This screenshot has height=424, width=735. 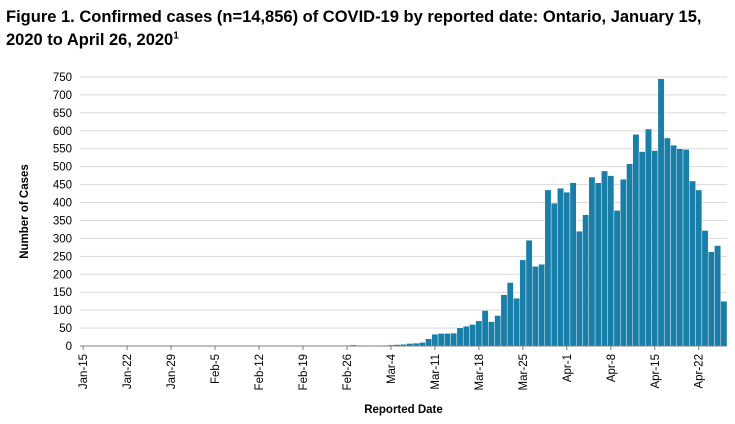 What do you see at coordinates (216, 369) in the screenshot?
I see `x-tick-label: Feb-5` at bounding box center [216, 369].